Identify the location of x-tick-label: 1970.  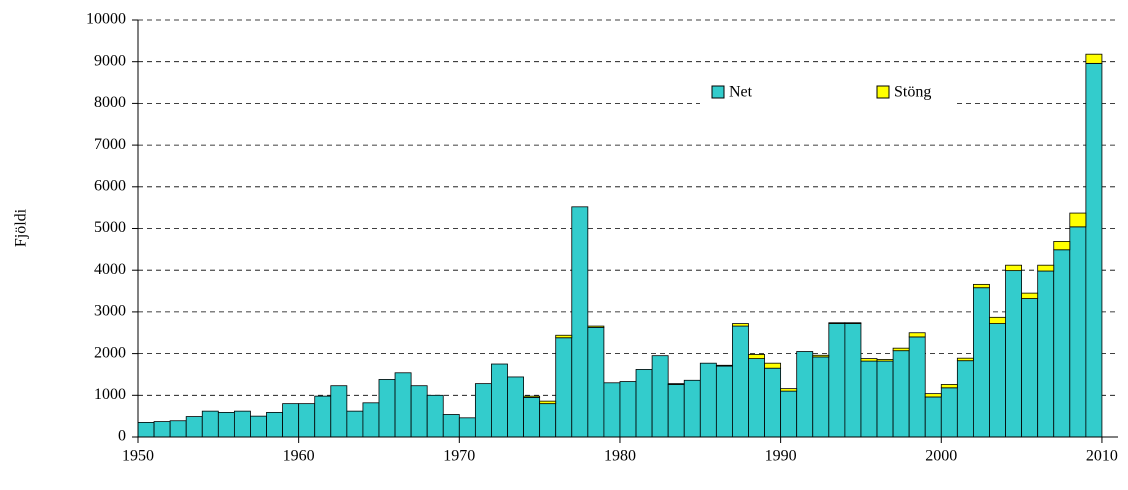
(459, 456).